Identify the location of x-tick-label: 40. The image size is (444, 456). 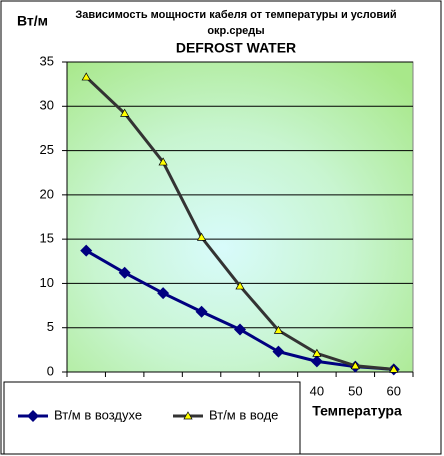
(317, 390).